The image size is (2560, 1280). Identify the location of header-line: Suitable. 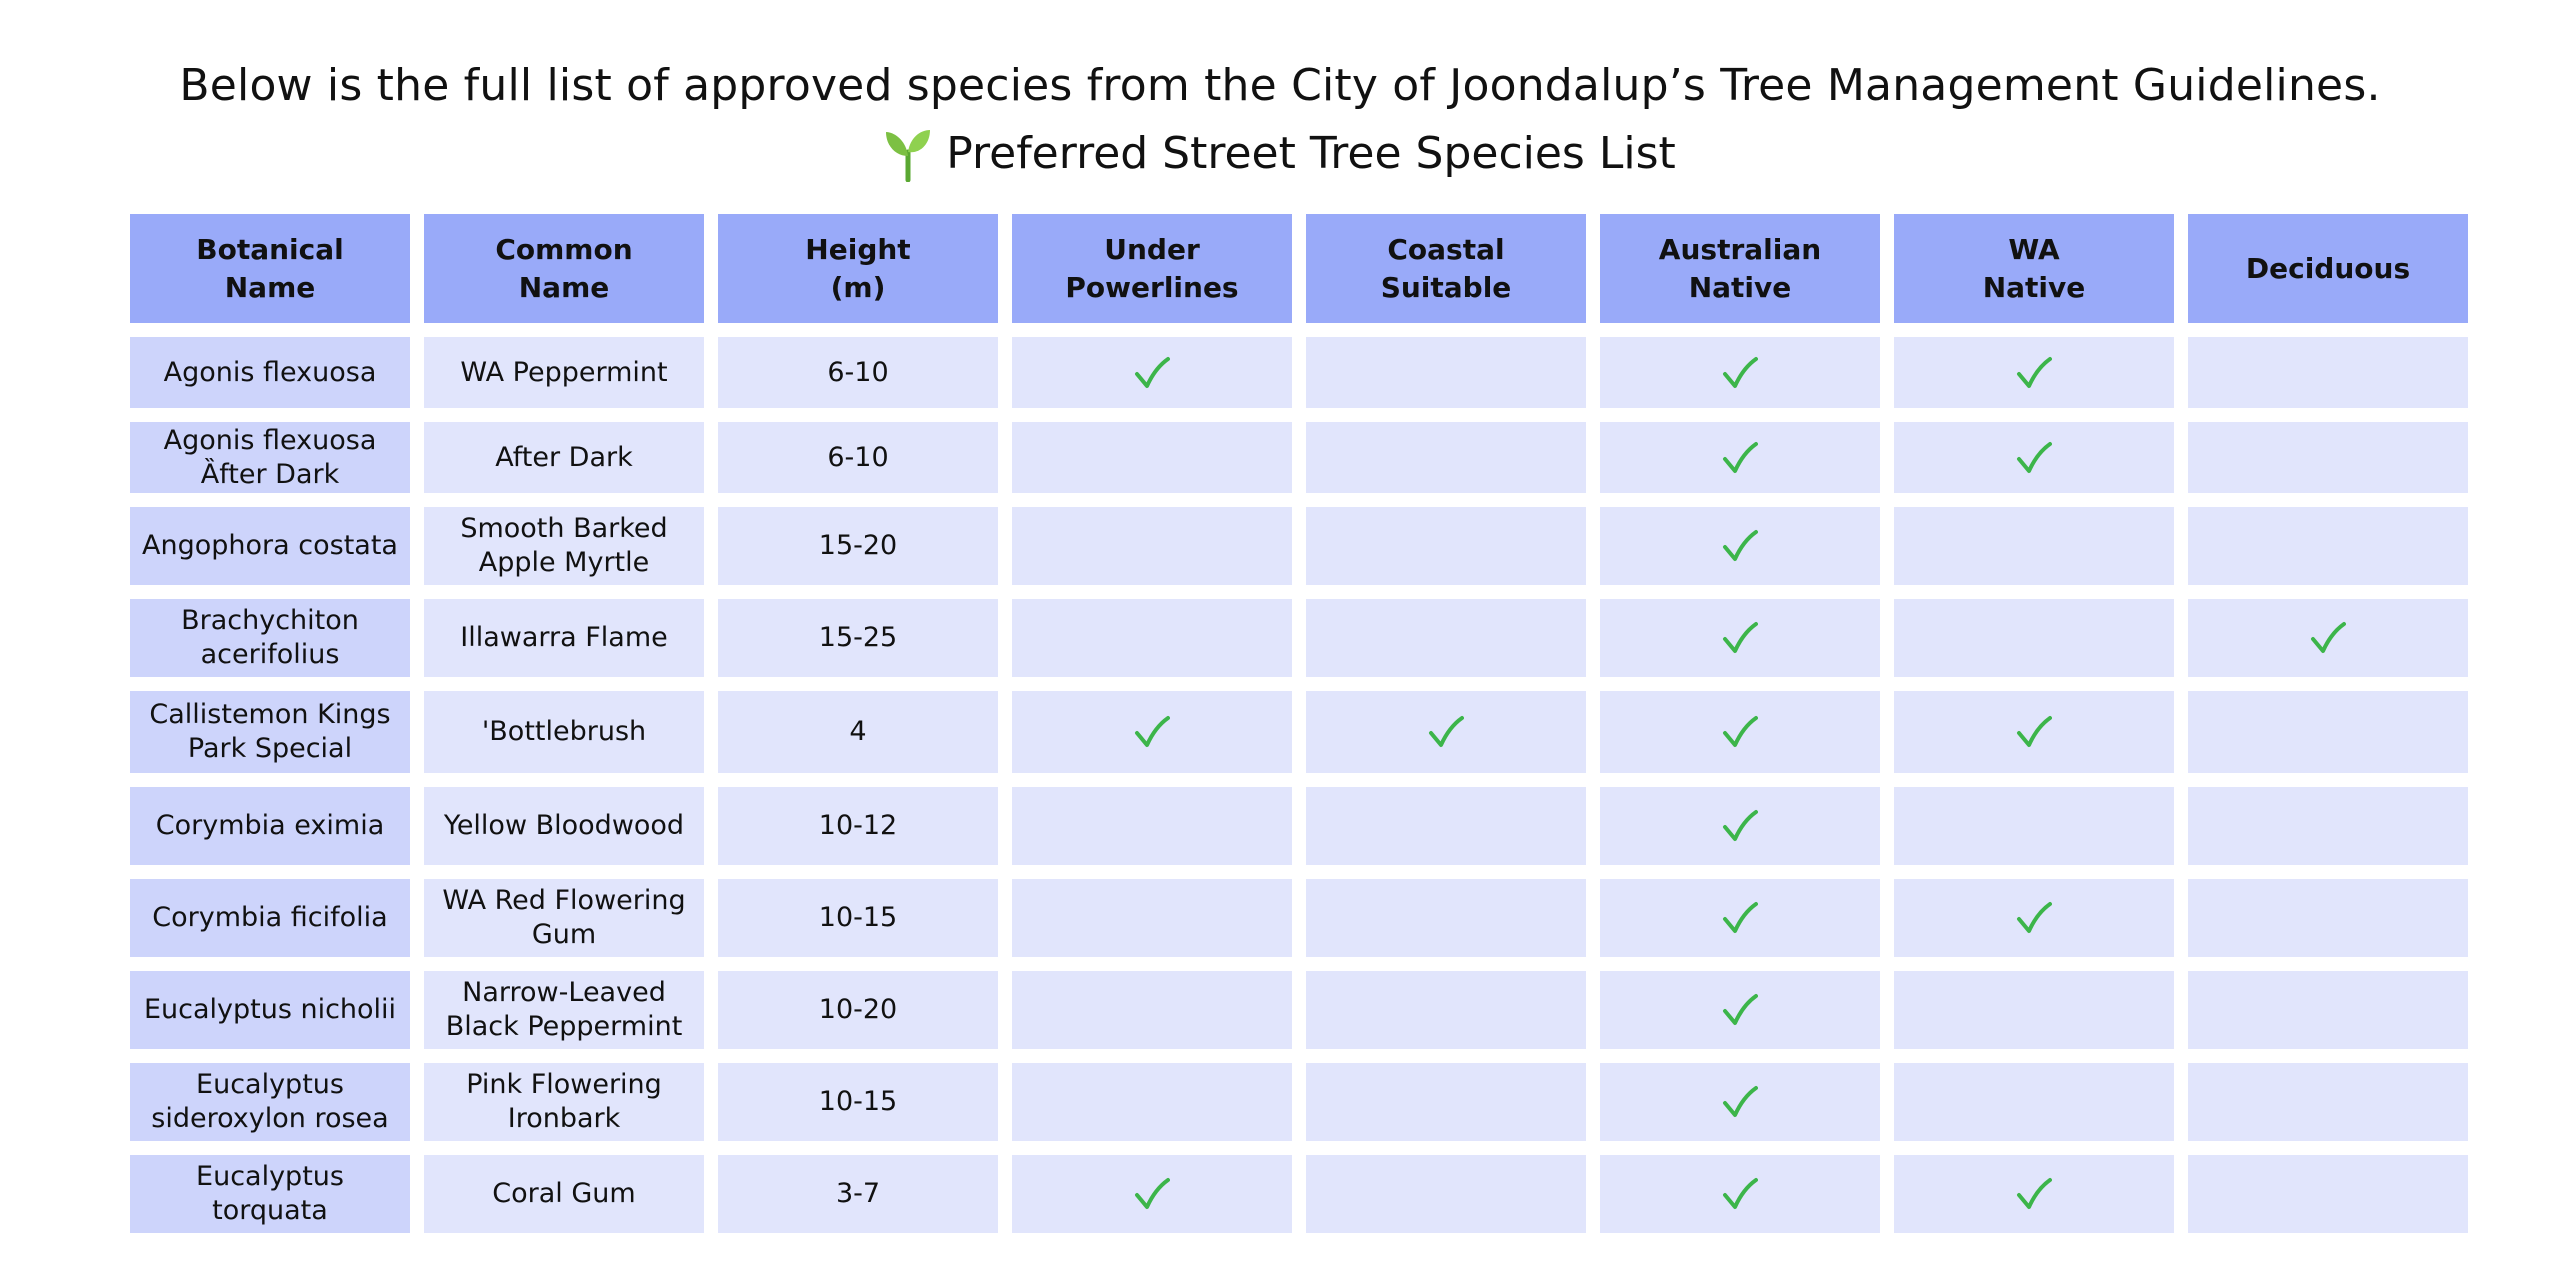
(1446, 287).